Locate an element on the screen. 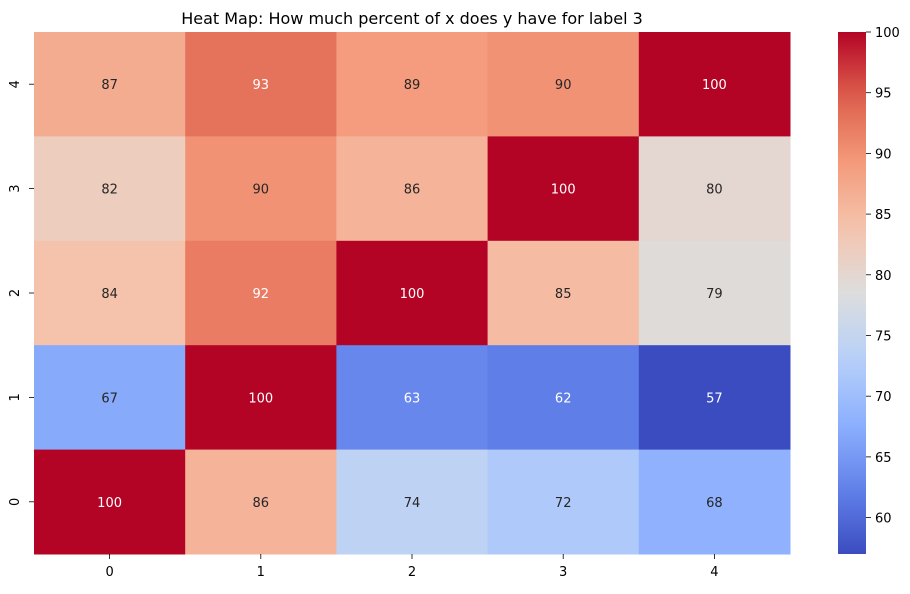 The width and height of the screenshot is (910, 594). cell-value-label: 74 is located at coordinates (412, 503).